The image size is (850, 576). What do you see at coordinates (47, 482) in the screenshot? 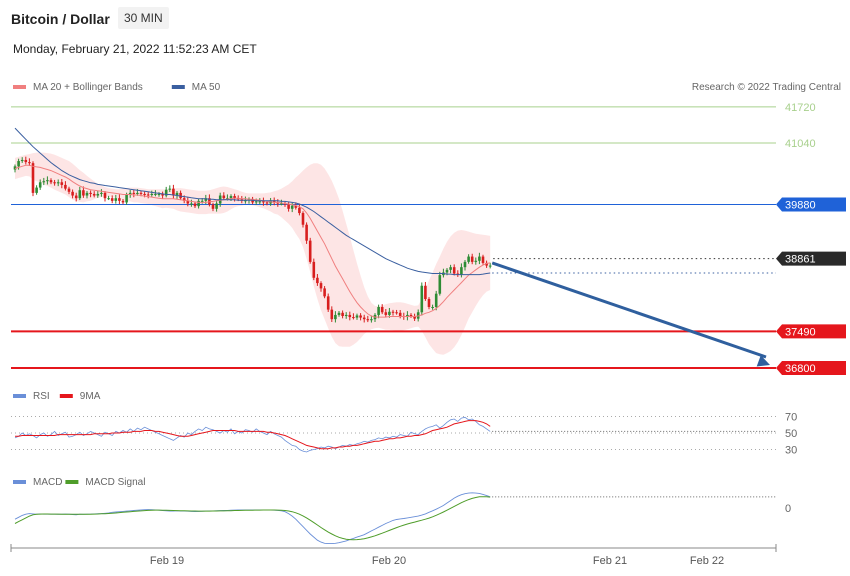
I see `legend-label: MACD` at bounding box center [47, 482].